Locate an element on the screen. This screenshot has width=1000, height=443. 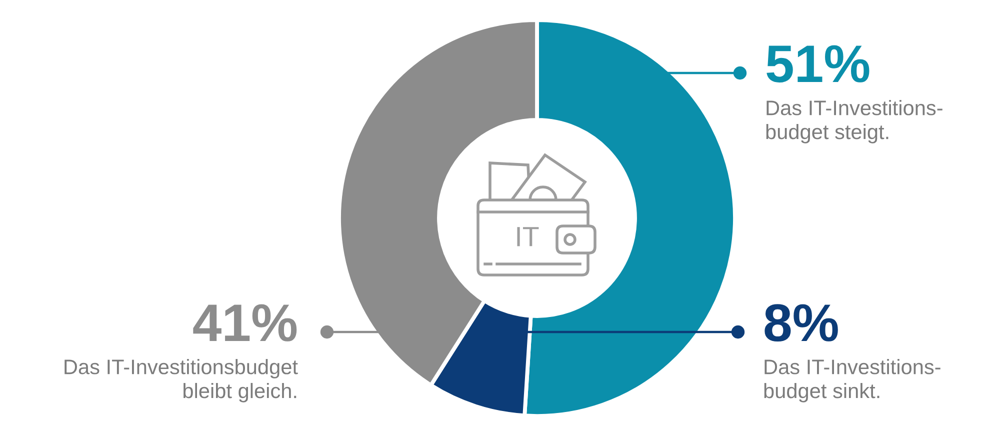
data-label: 51% is located at coordinates (818, 64).